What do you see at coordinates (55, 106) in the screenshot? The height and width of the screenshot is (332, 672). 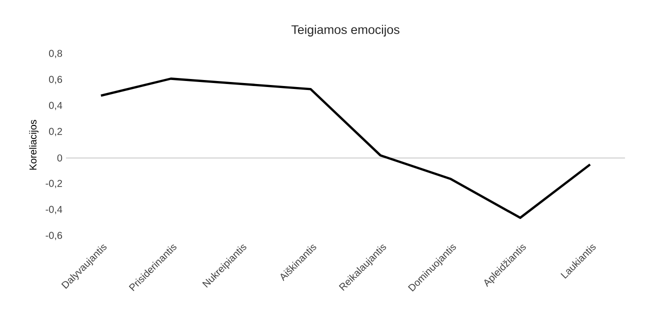 I see `y-tick-label: 0,4` at bounding box center [55, 106].